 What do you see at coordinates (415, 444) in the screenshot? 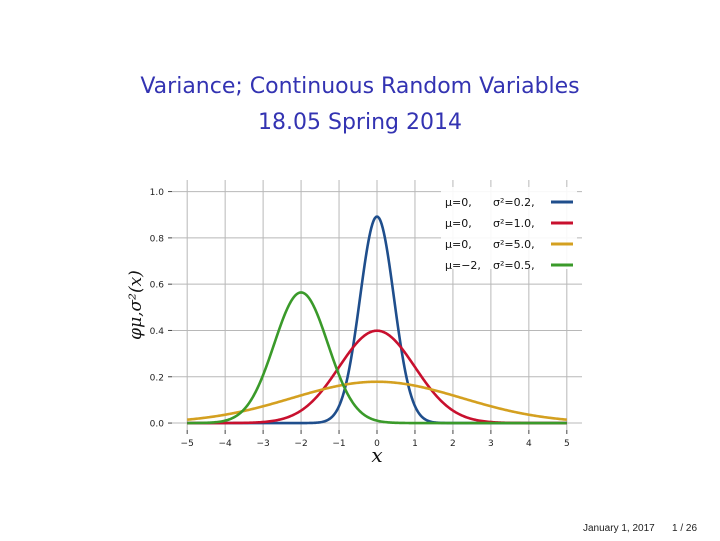
I see `x-tick-label: 1` at bounding box center [415, 444].